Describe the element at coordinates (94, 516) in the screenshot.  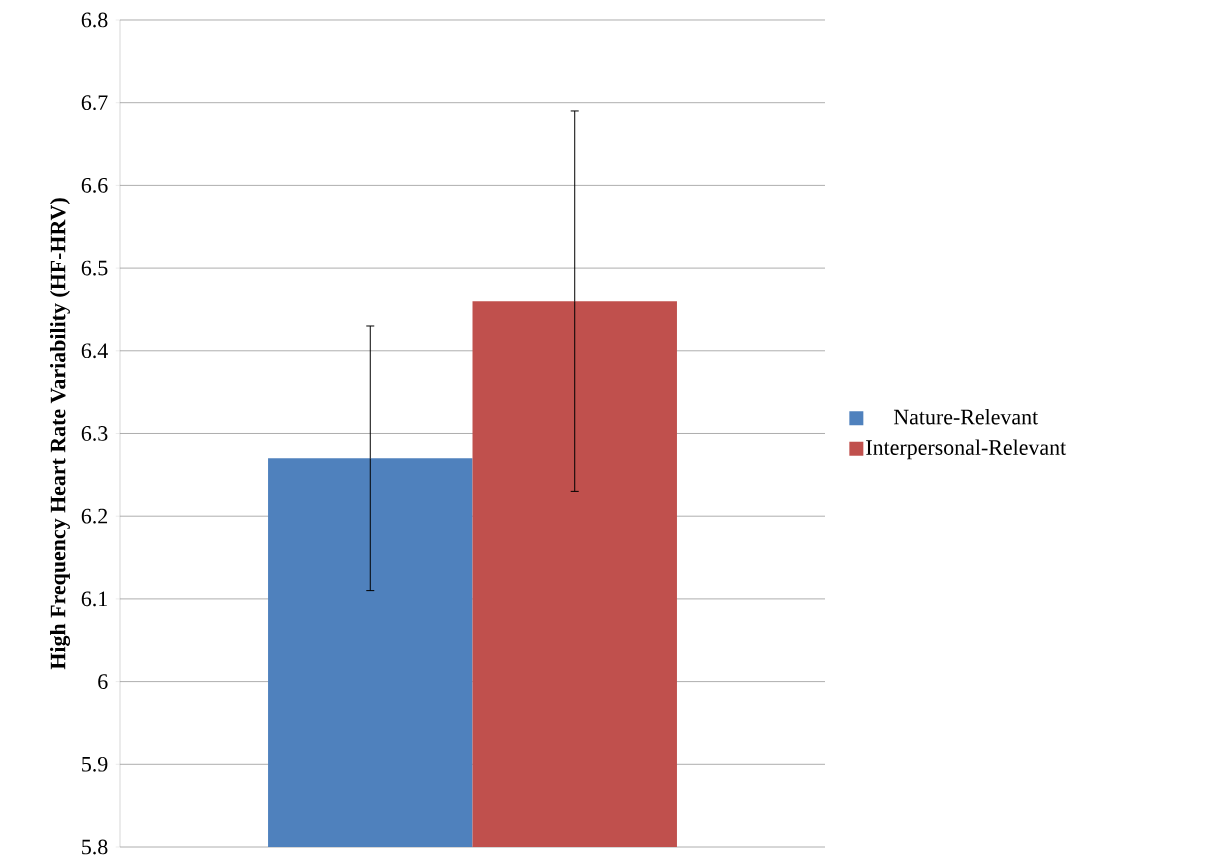
I see `y-tick-label: 6.2` at that location.